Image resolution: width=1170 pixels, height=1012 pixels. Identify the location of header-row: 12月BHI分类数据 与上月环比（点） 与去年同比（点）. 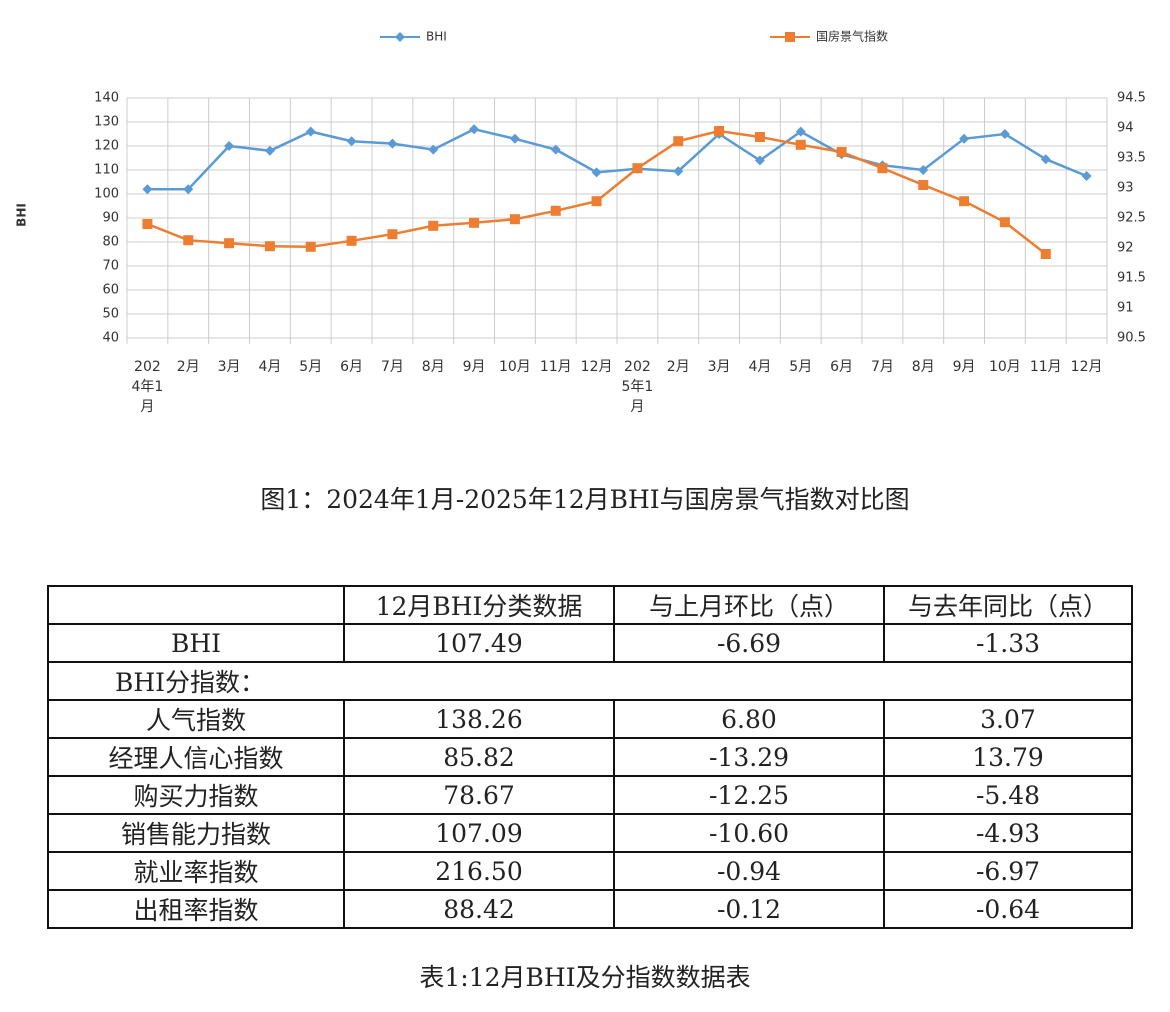
(590, 605).